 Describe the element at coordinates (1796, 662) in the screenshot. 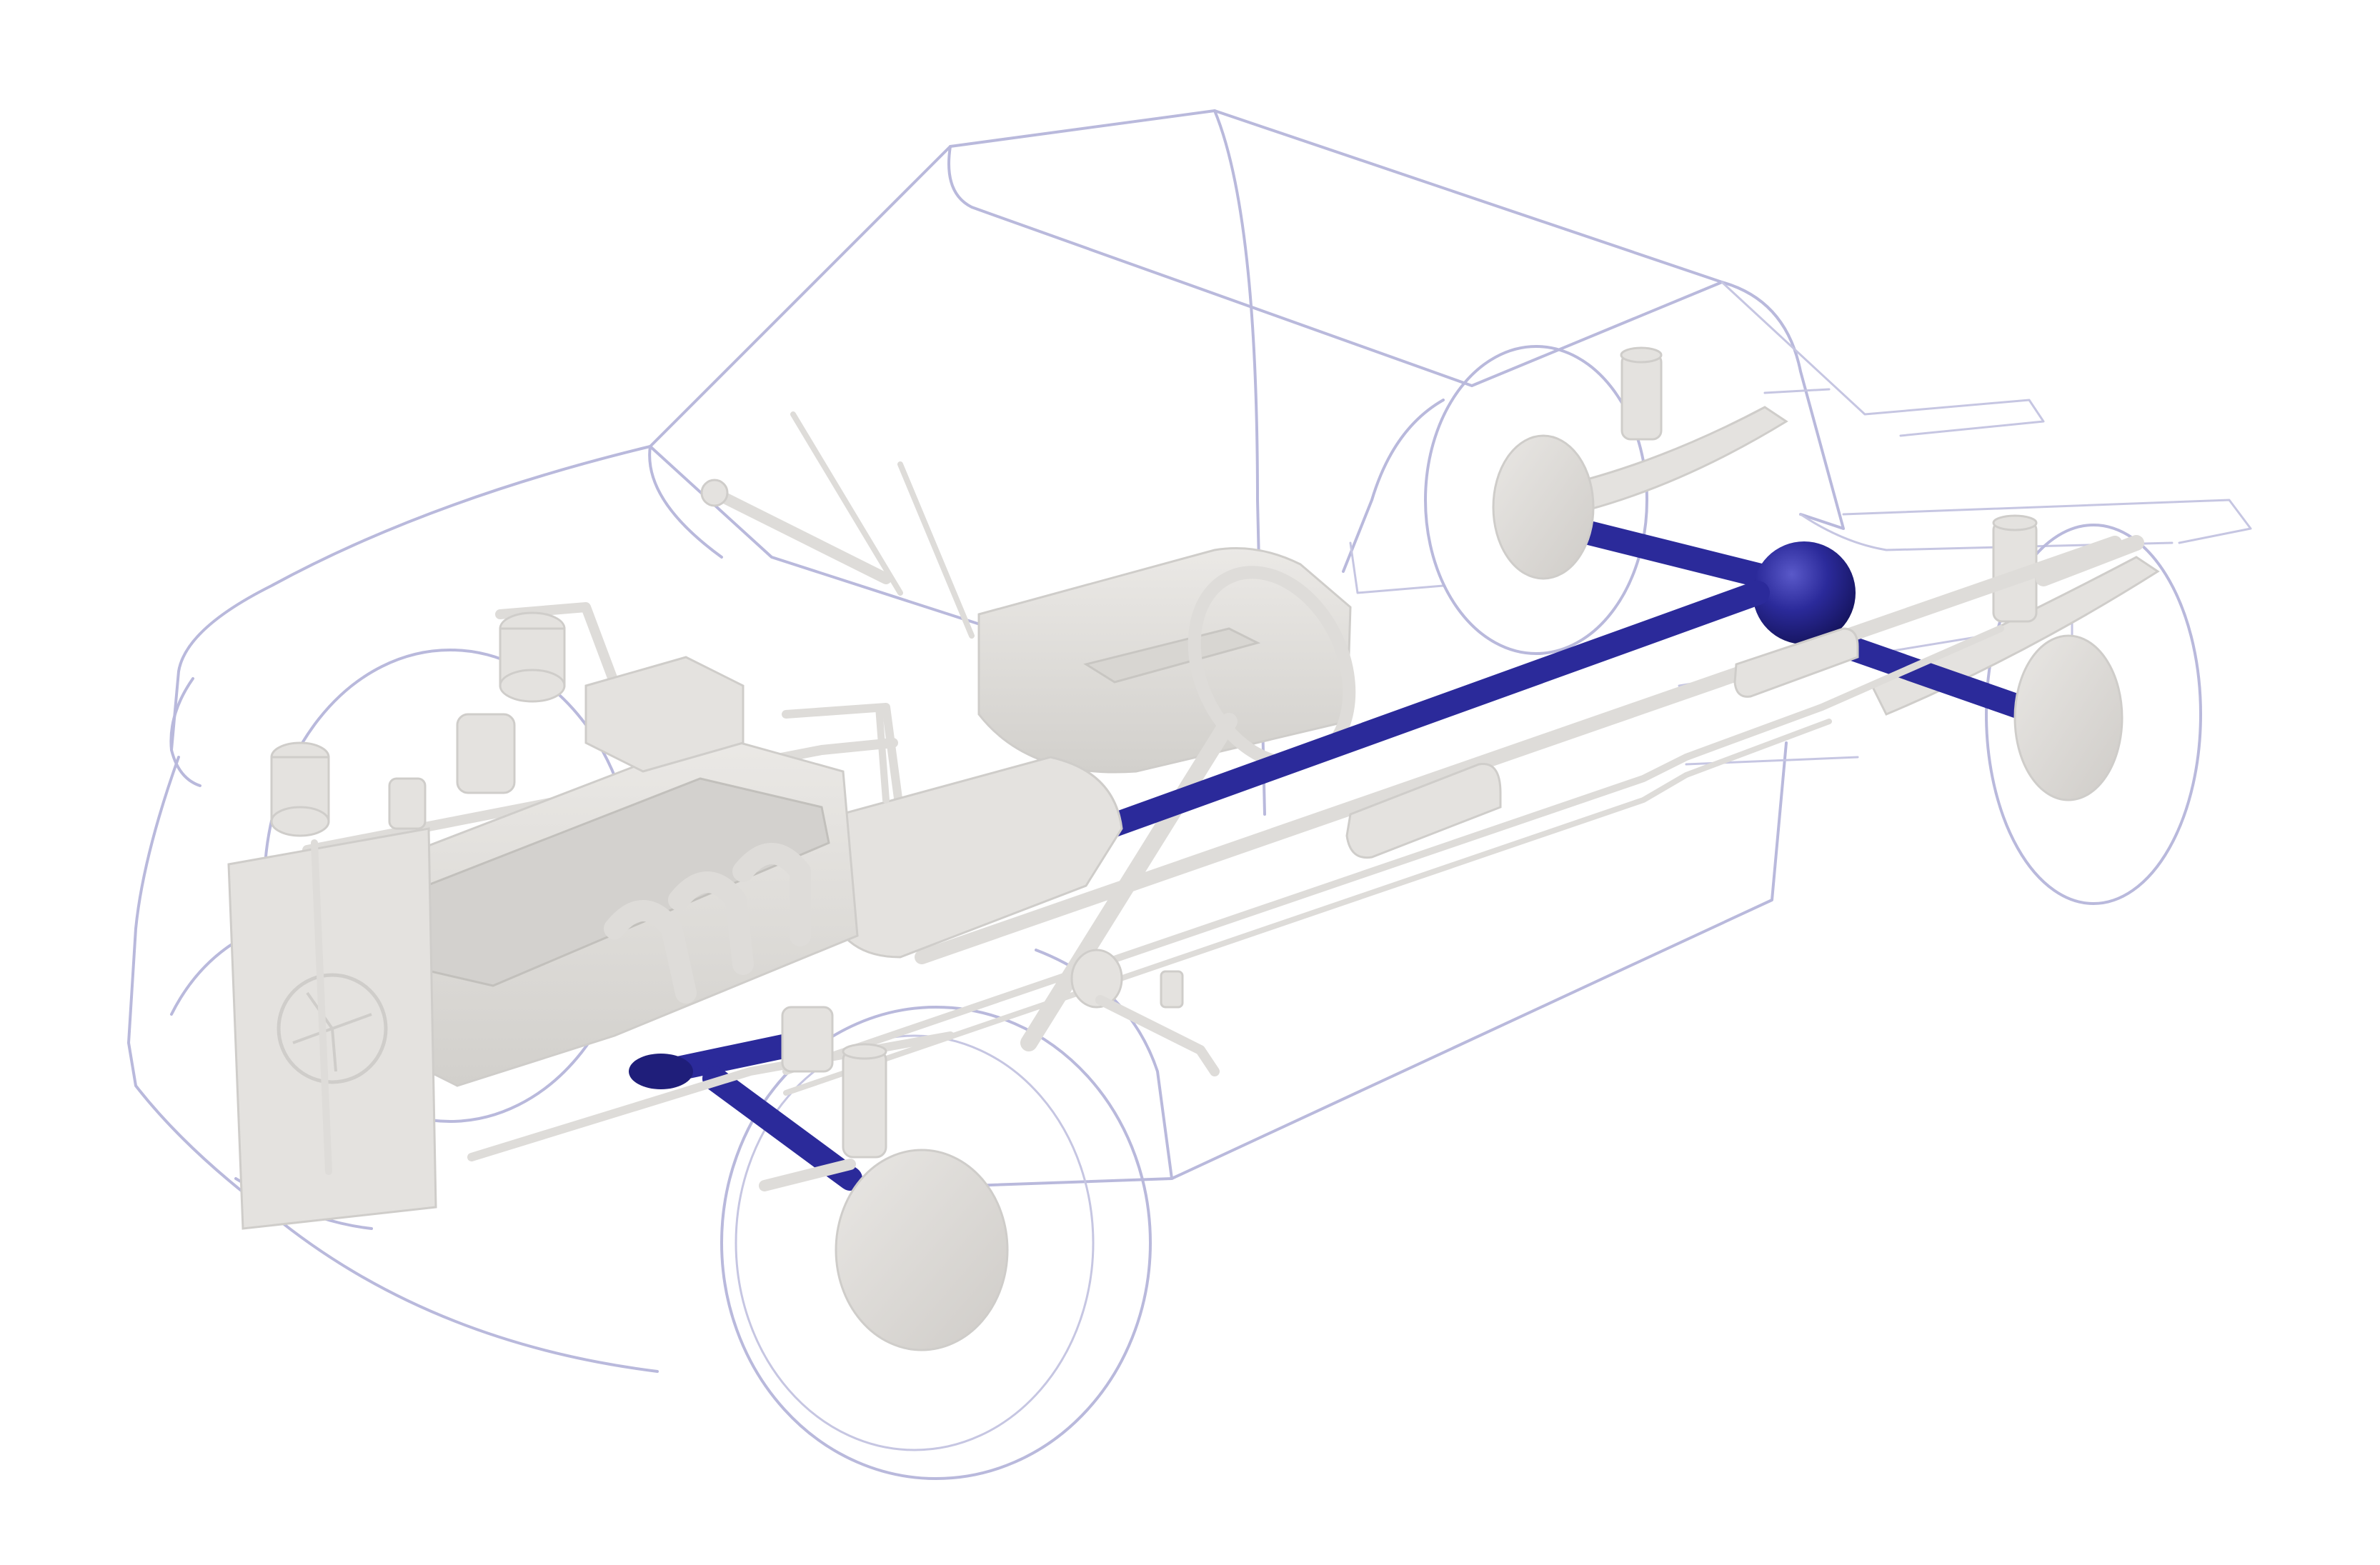

I see `rear-muffler` at that location.